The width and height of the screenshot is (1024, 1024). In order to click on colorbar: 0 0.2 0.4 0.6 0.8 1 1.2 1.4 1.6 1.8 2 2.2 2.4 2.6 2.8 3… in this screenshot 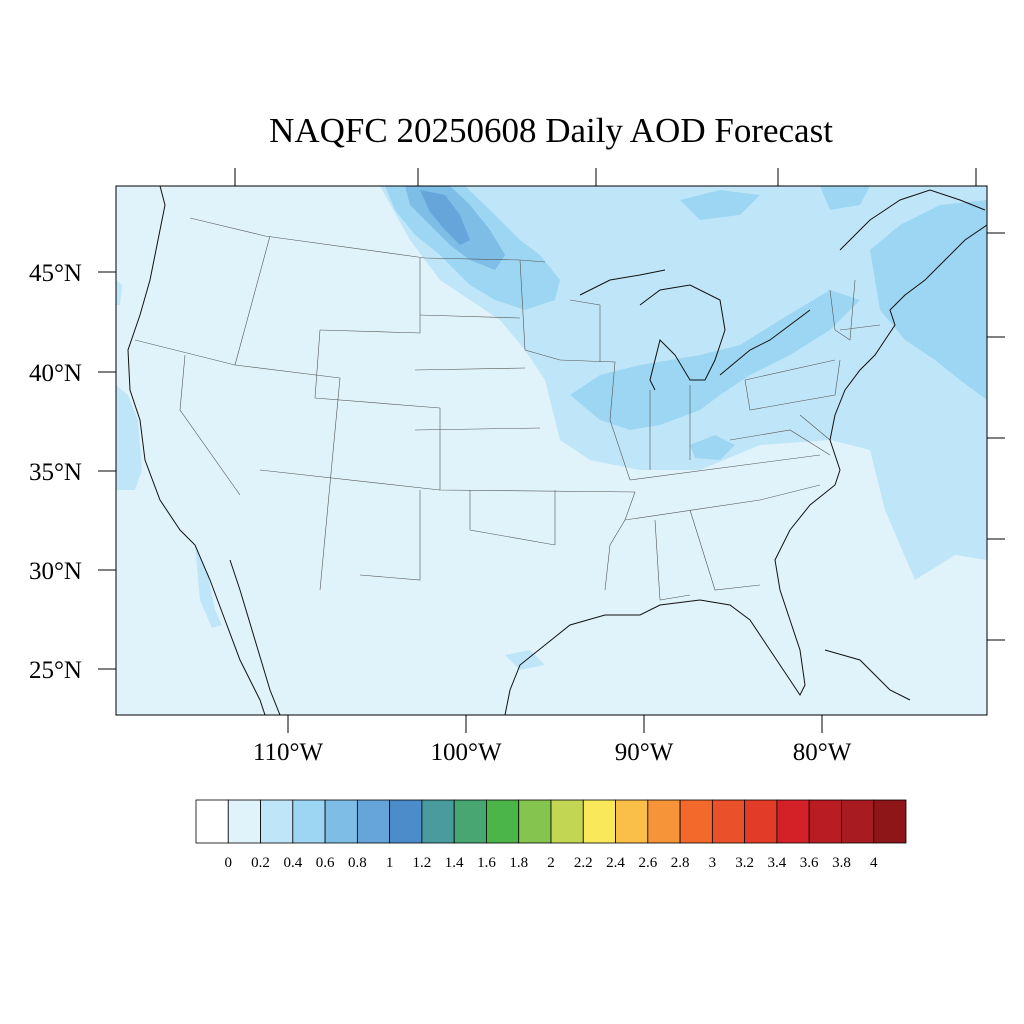, I will do `click(551, 835)`.